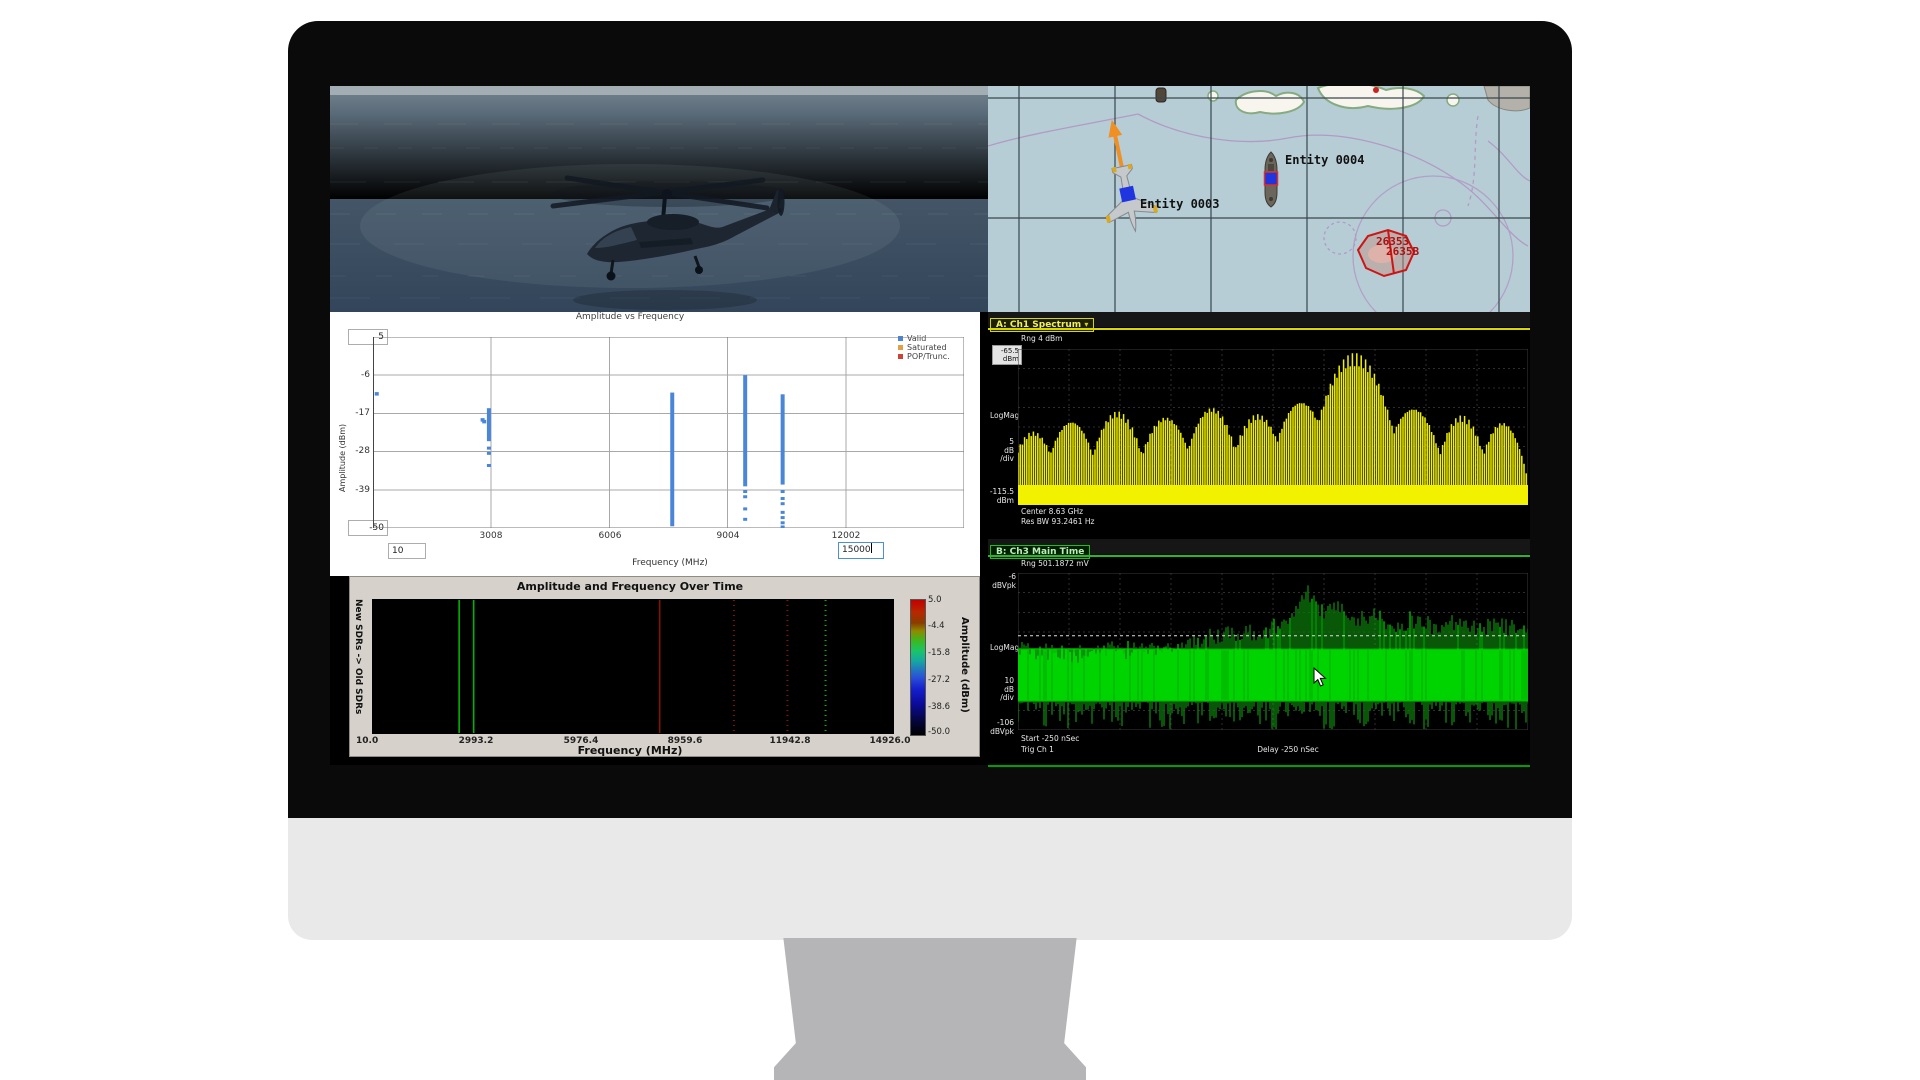 The width and height of the screenshot is (1920, 1080). What do you see at coordinates (476, 741) in the screenshot?
I see `sg-xtick: 2993.2` at bounding box center [476, 741].